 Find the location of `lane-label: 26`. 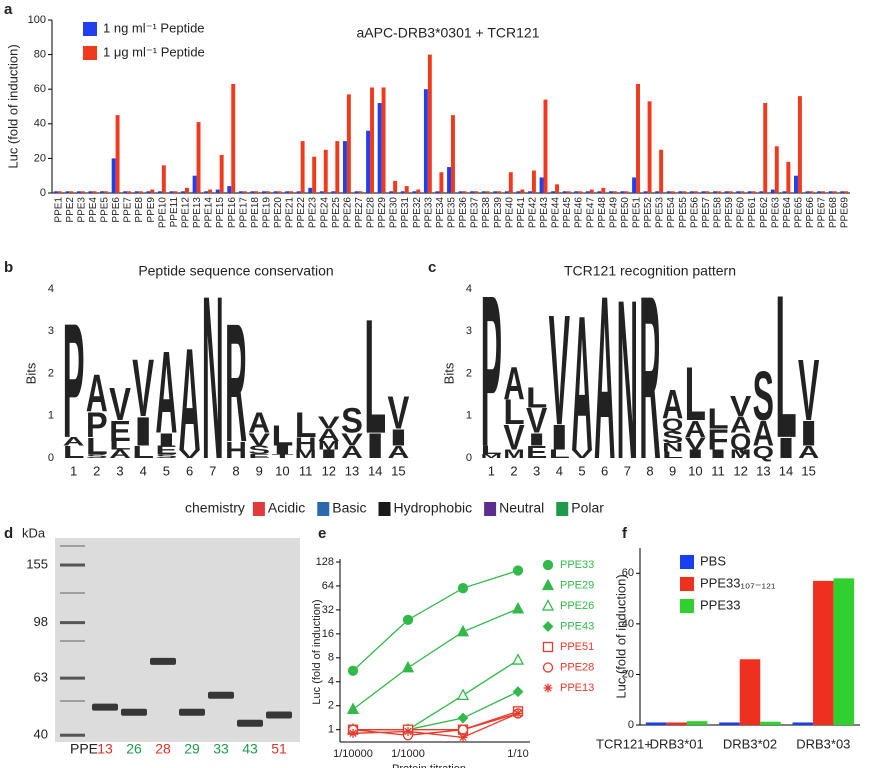

lane-label: 26 is located at coordinates (134, 749).